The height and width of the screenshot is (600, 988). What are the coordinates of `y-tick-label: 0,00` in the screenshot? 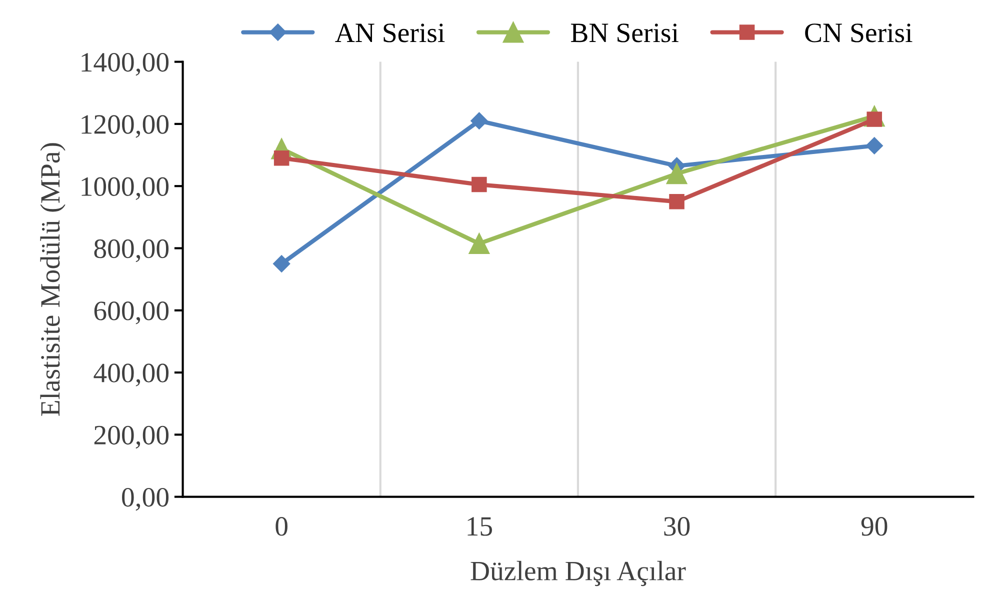 It's located at (145, 499).